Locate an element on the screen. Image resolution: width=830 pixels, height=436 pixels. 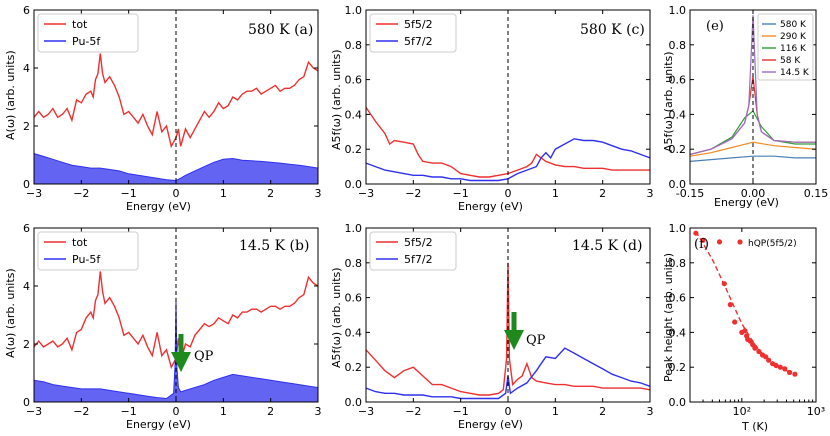
legend-label-5f52-d: 5f5/2 is located at coordinates (418, 242).